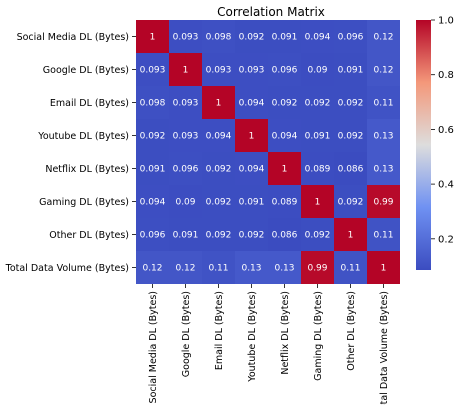 The image size is (459, 405). I want to click on chart-title: Correlation Matrix, so click(271, 12).